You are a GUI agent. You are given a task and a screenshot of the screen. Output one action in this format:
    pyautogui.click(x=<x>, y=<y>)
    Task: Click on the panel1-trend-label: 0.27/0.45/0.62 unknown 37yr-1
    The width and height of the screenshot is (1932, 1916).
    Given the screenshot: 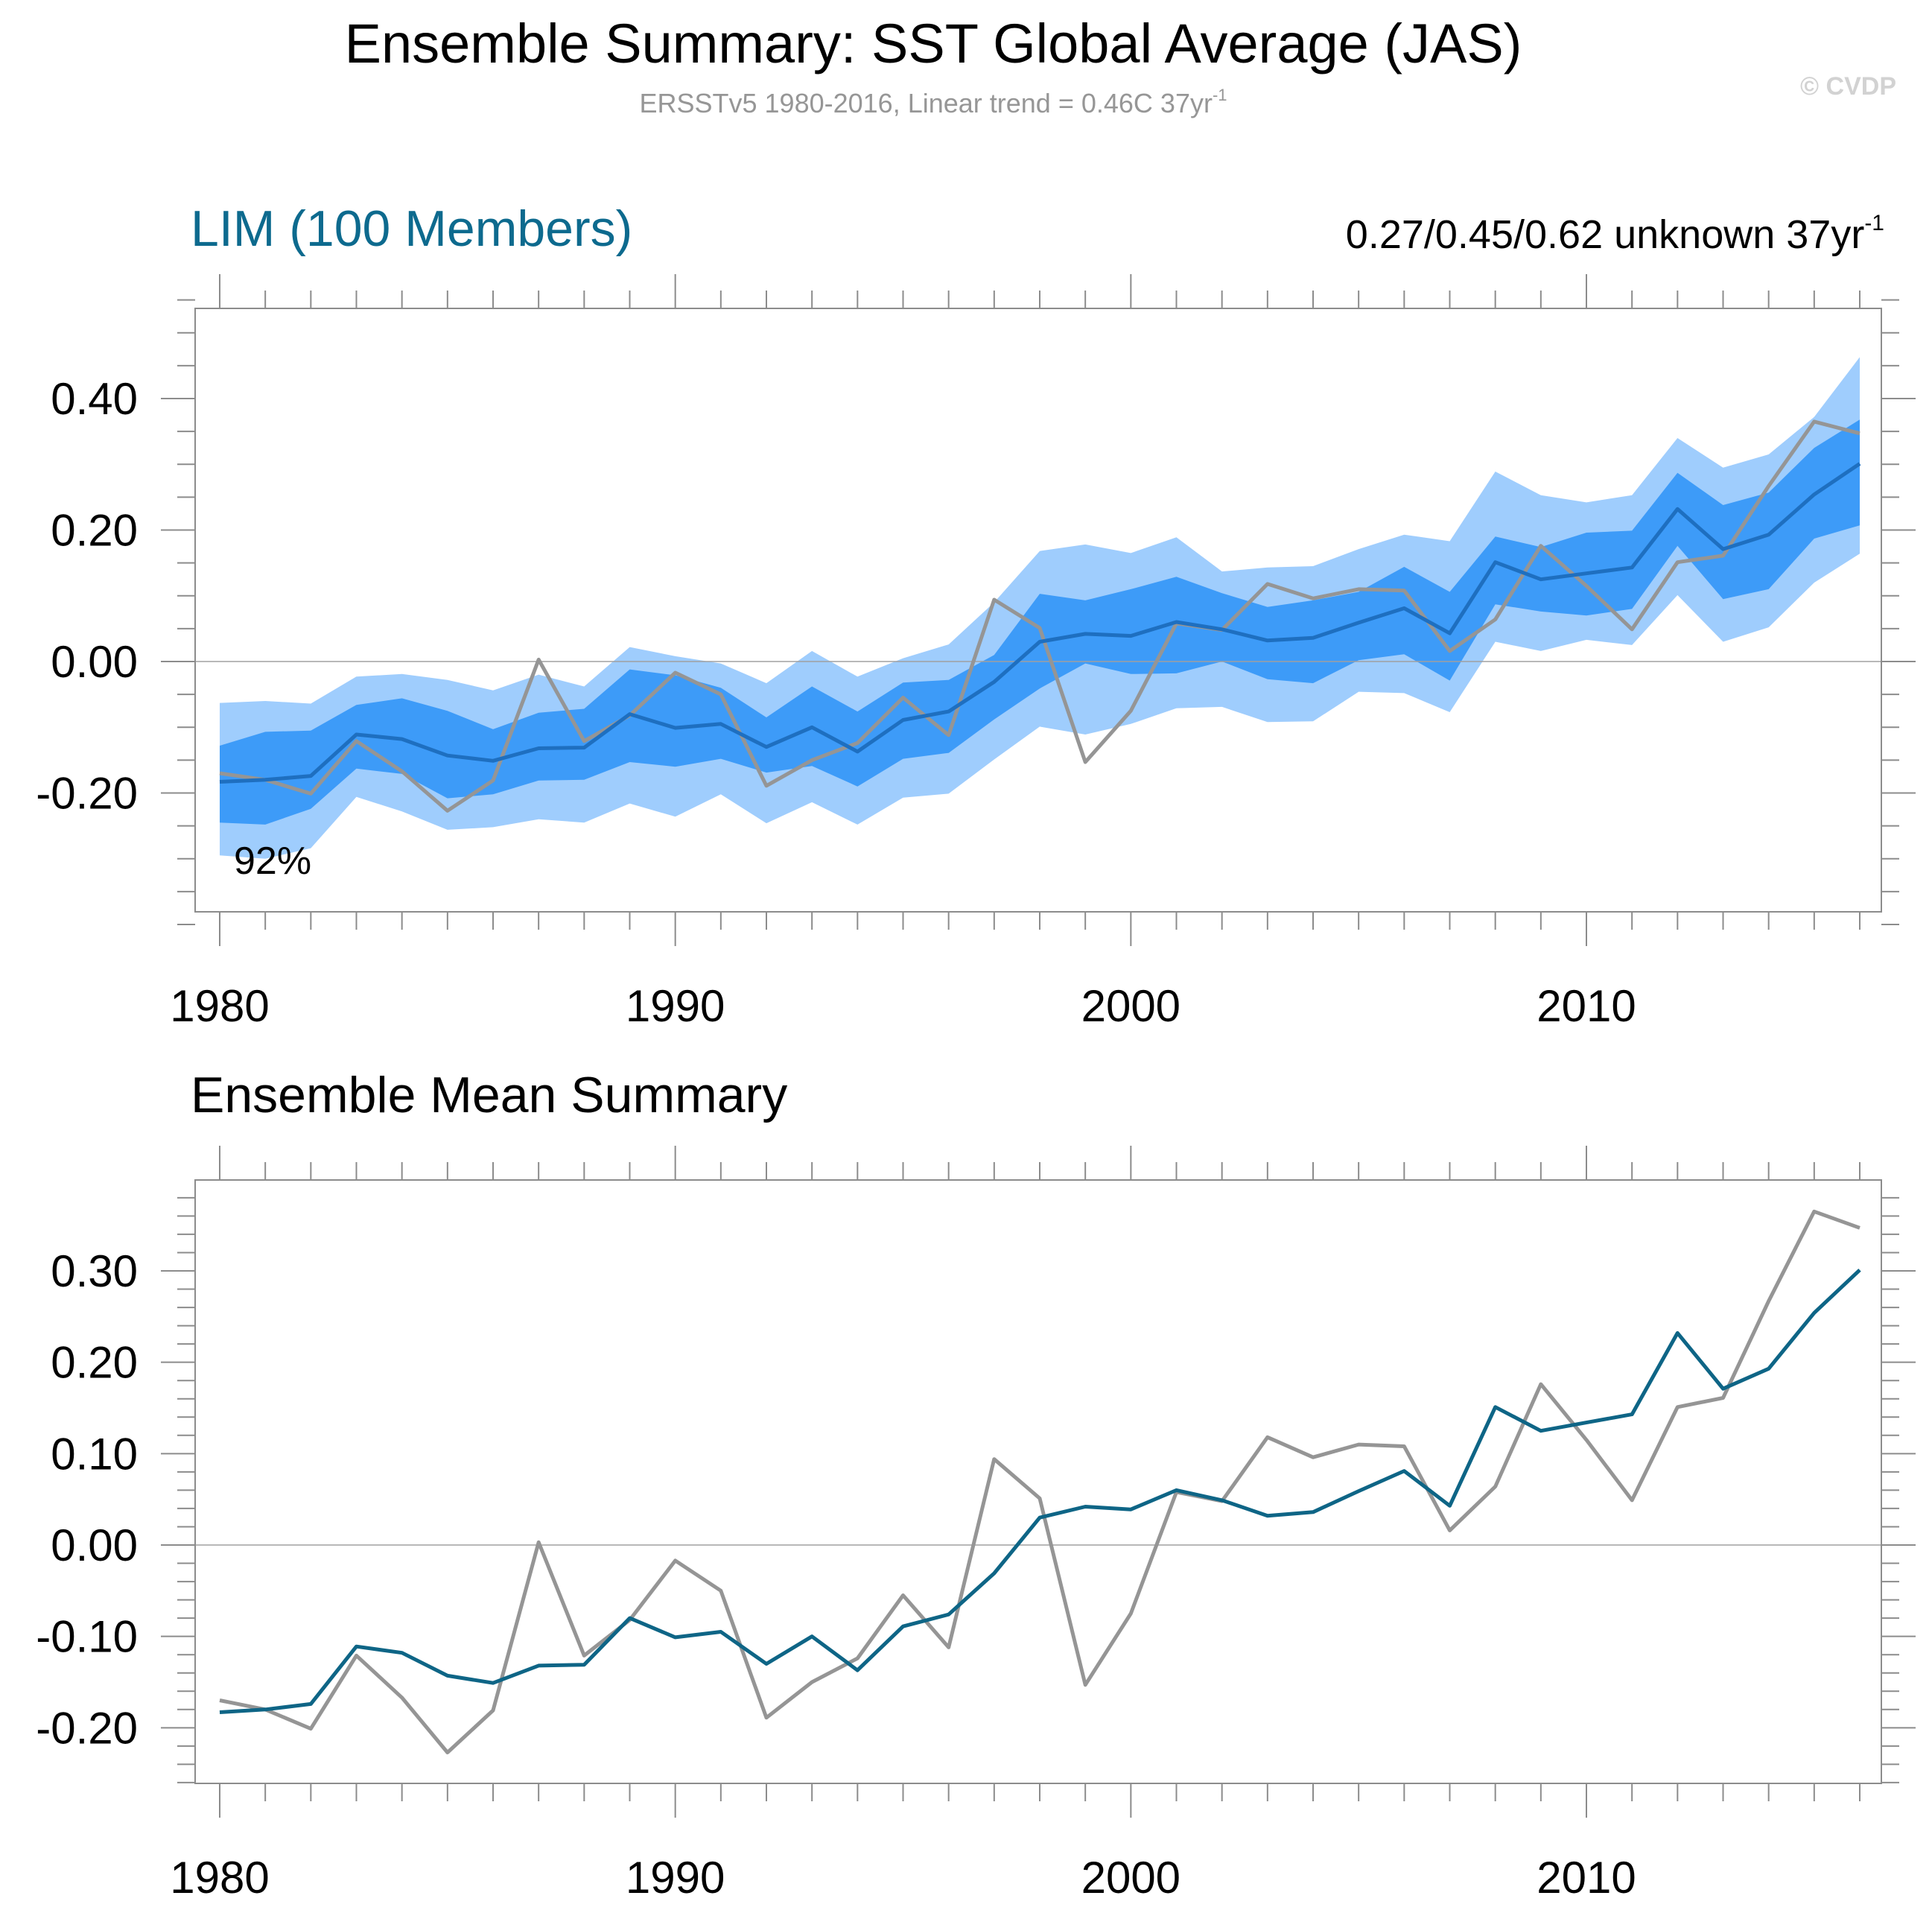 What is the action you would take?
    pyautogui.click(x=1615, y=234)
    